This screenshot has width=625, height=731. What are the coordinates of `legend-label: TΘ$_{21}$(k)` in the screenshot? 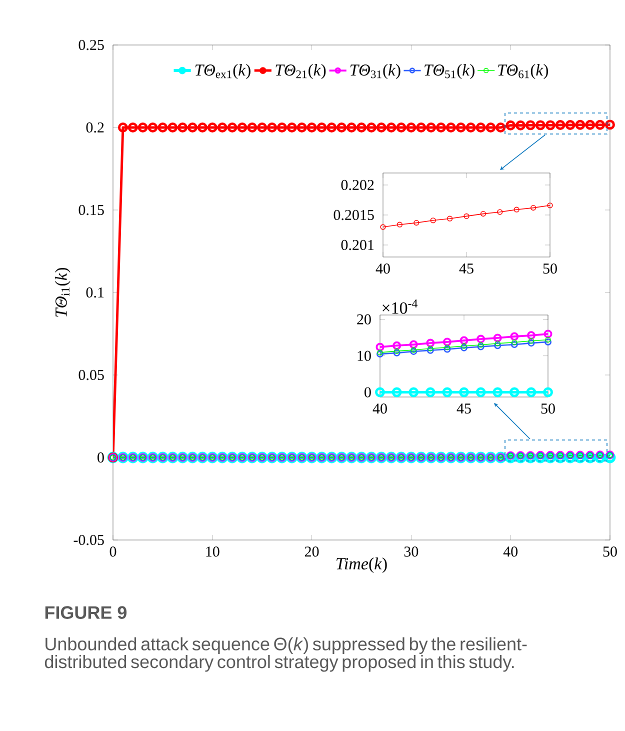 It's located at (301, 72).